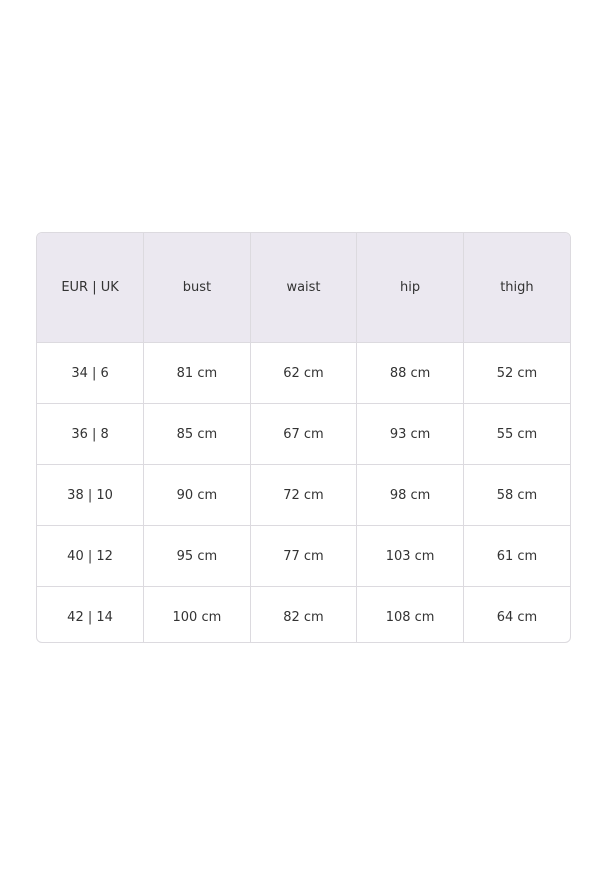  What do you see at coordinates (91, 288) in the screenshot?
I see `header-cell: EUR | UK` at bounding box center [91, 288].